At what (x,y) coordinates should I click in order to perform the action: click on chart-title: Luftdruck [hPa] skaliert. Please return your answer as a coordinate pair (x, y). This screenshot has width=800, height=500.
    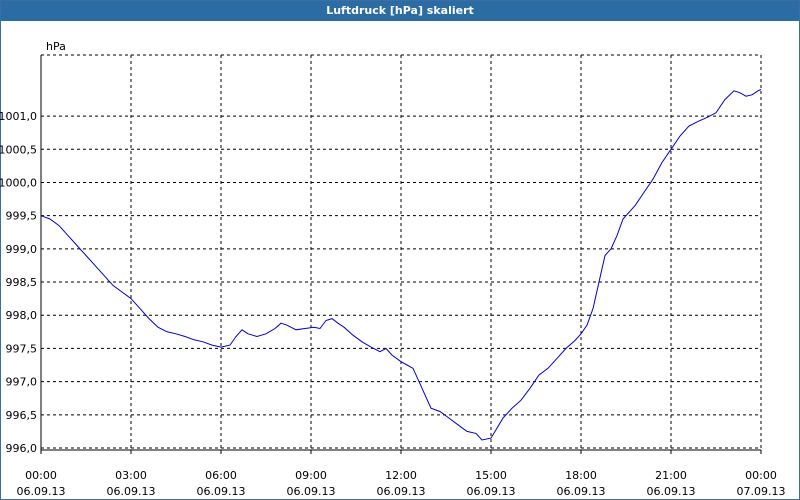
    Looking at the image, I should click on (400, 11).